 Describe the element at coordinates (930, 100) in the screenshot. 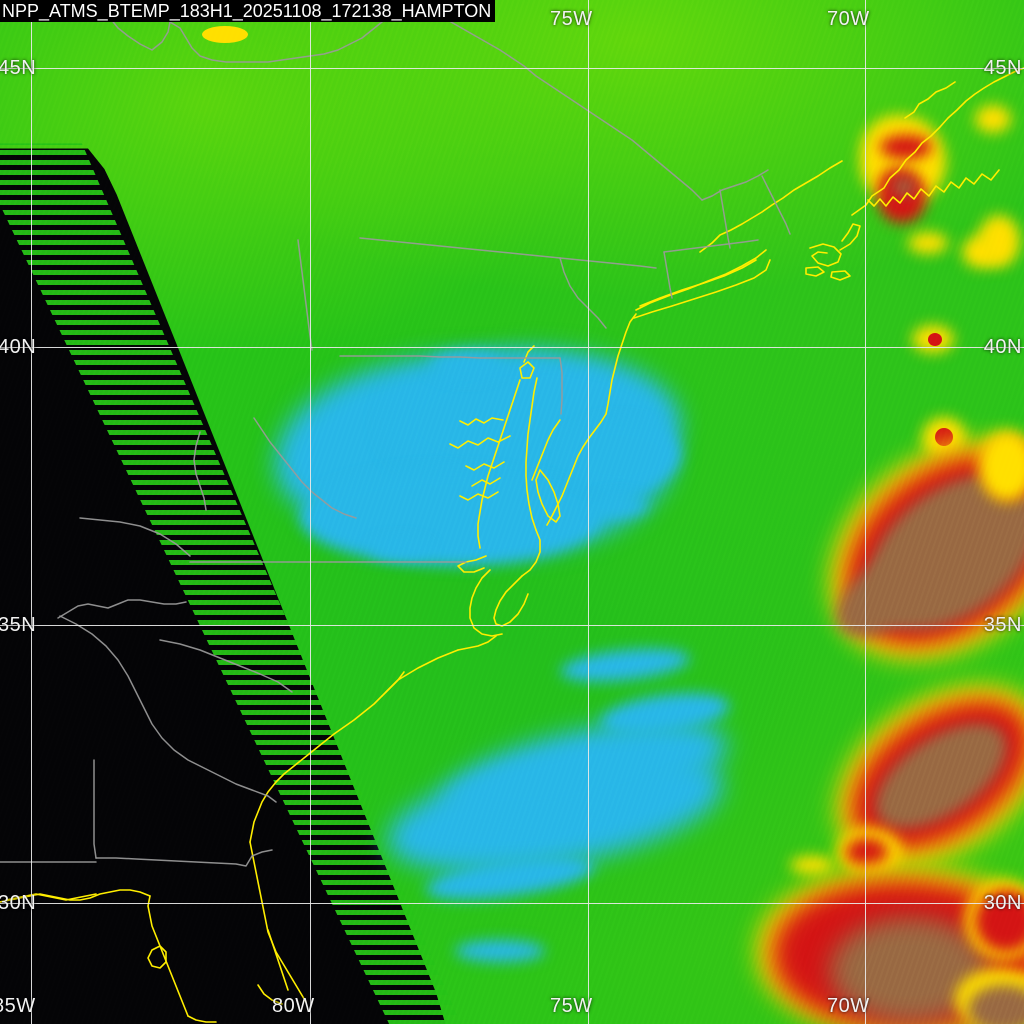

I see `coastline-bay-of-fundy` at that location.